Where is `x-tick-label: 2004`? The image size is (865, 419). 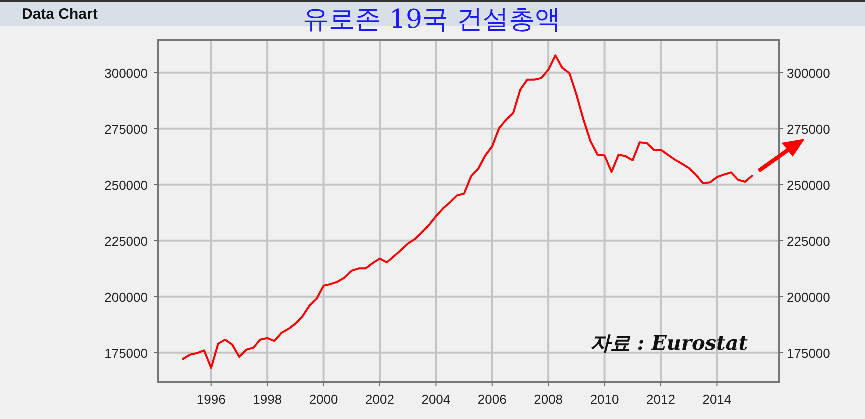
x-tick-label: 2004 is located at coordinates (436, 399).